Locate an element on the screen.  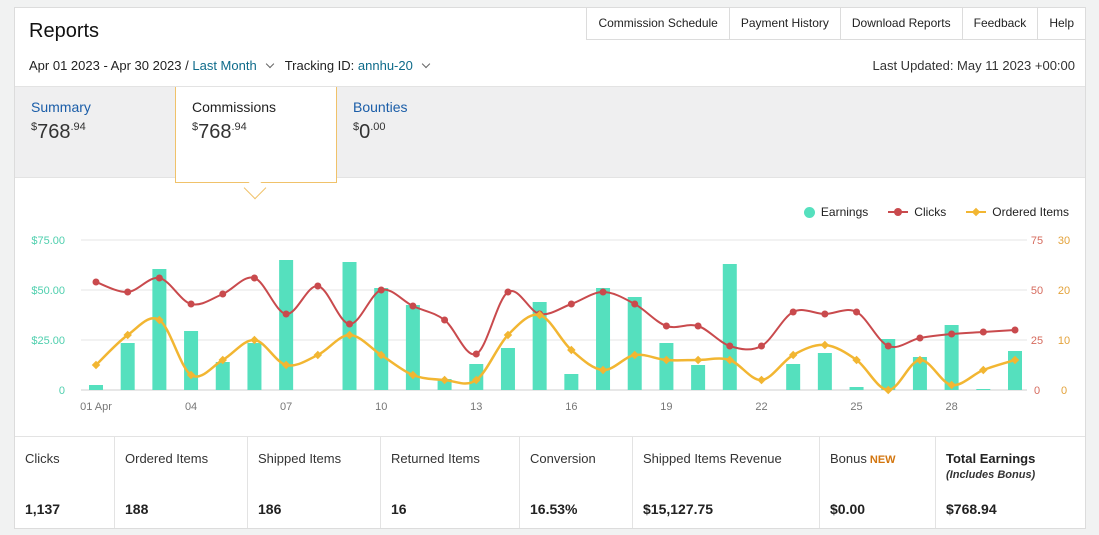
tab-label: Bounties is located at coordinates (380, 107).